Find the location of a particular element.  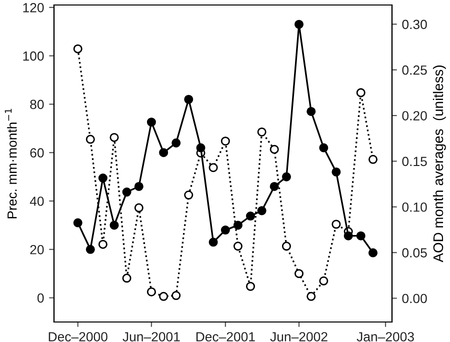

y2-tick-label: 0.15 is located at coordinates (414, 161).